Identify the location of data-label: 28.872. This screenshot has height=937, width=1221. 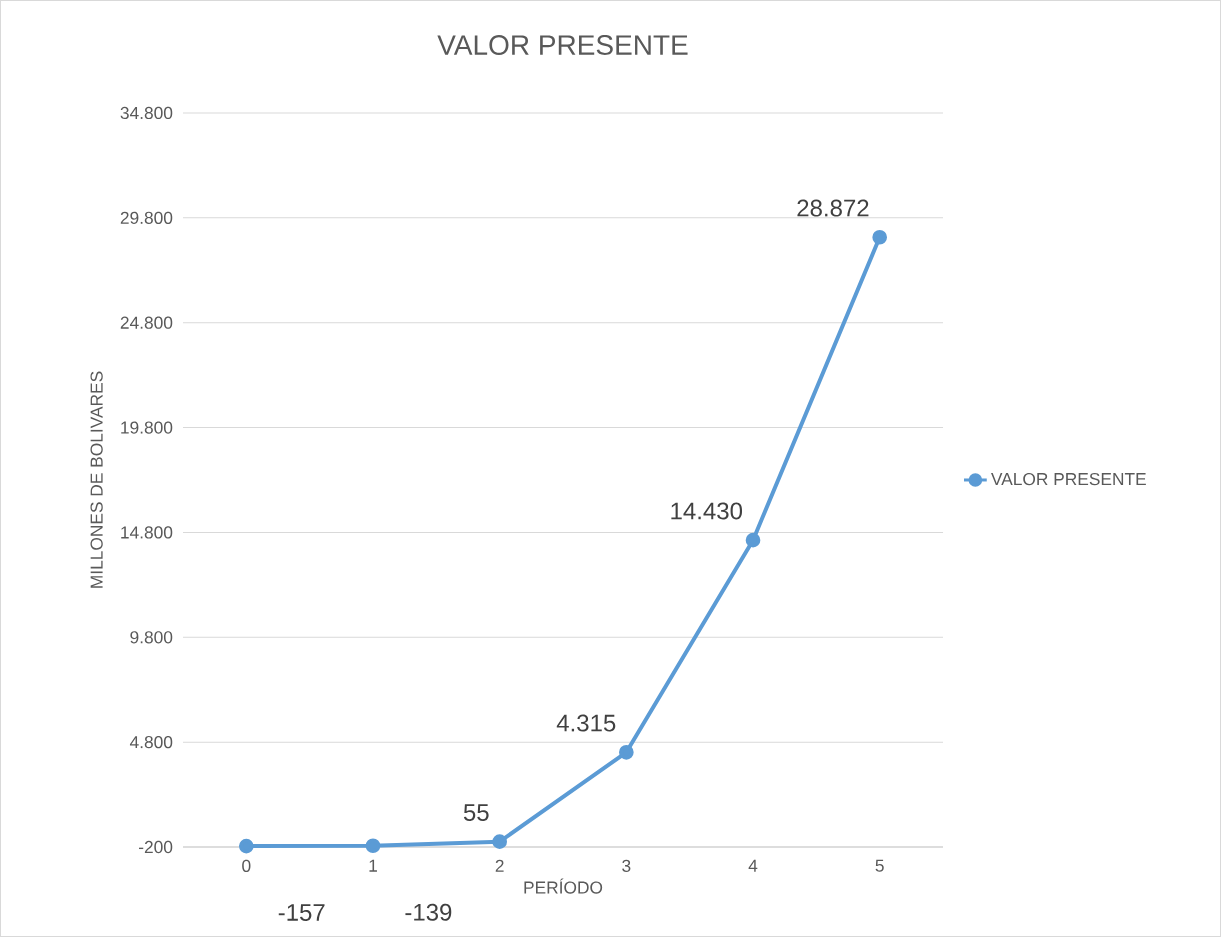
(833, 208).